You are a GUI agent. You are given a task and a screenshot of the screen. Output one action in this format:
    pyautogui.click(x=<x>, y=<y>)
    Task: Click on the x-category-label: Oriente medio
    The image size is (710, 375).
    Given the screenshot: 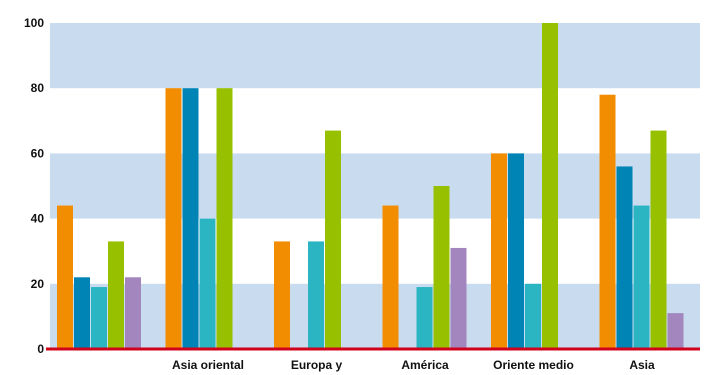 What is the action you would take?
    pyautogui.click(x=533, y=365)
    